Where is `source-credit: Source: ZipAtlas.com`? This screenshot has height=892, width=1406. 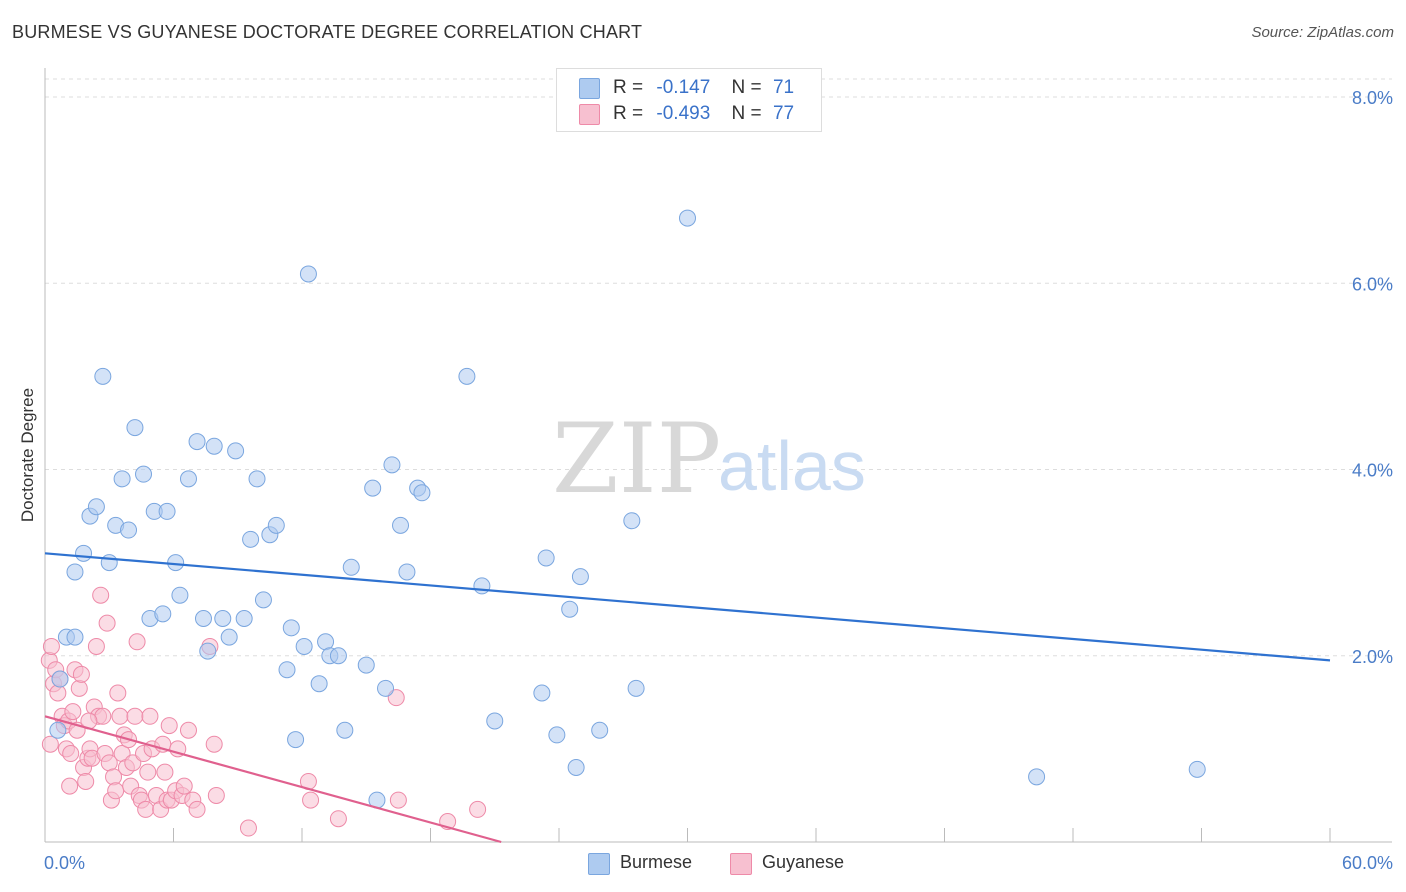 source-credit: Source: ZipAtlas.com is located at coordinates (1322, 32).